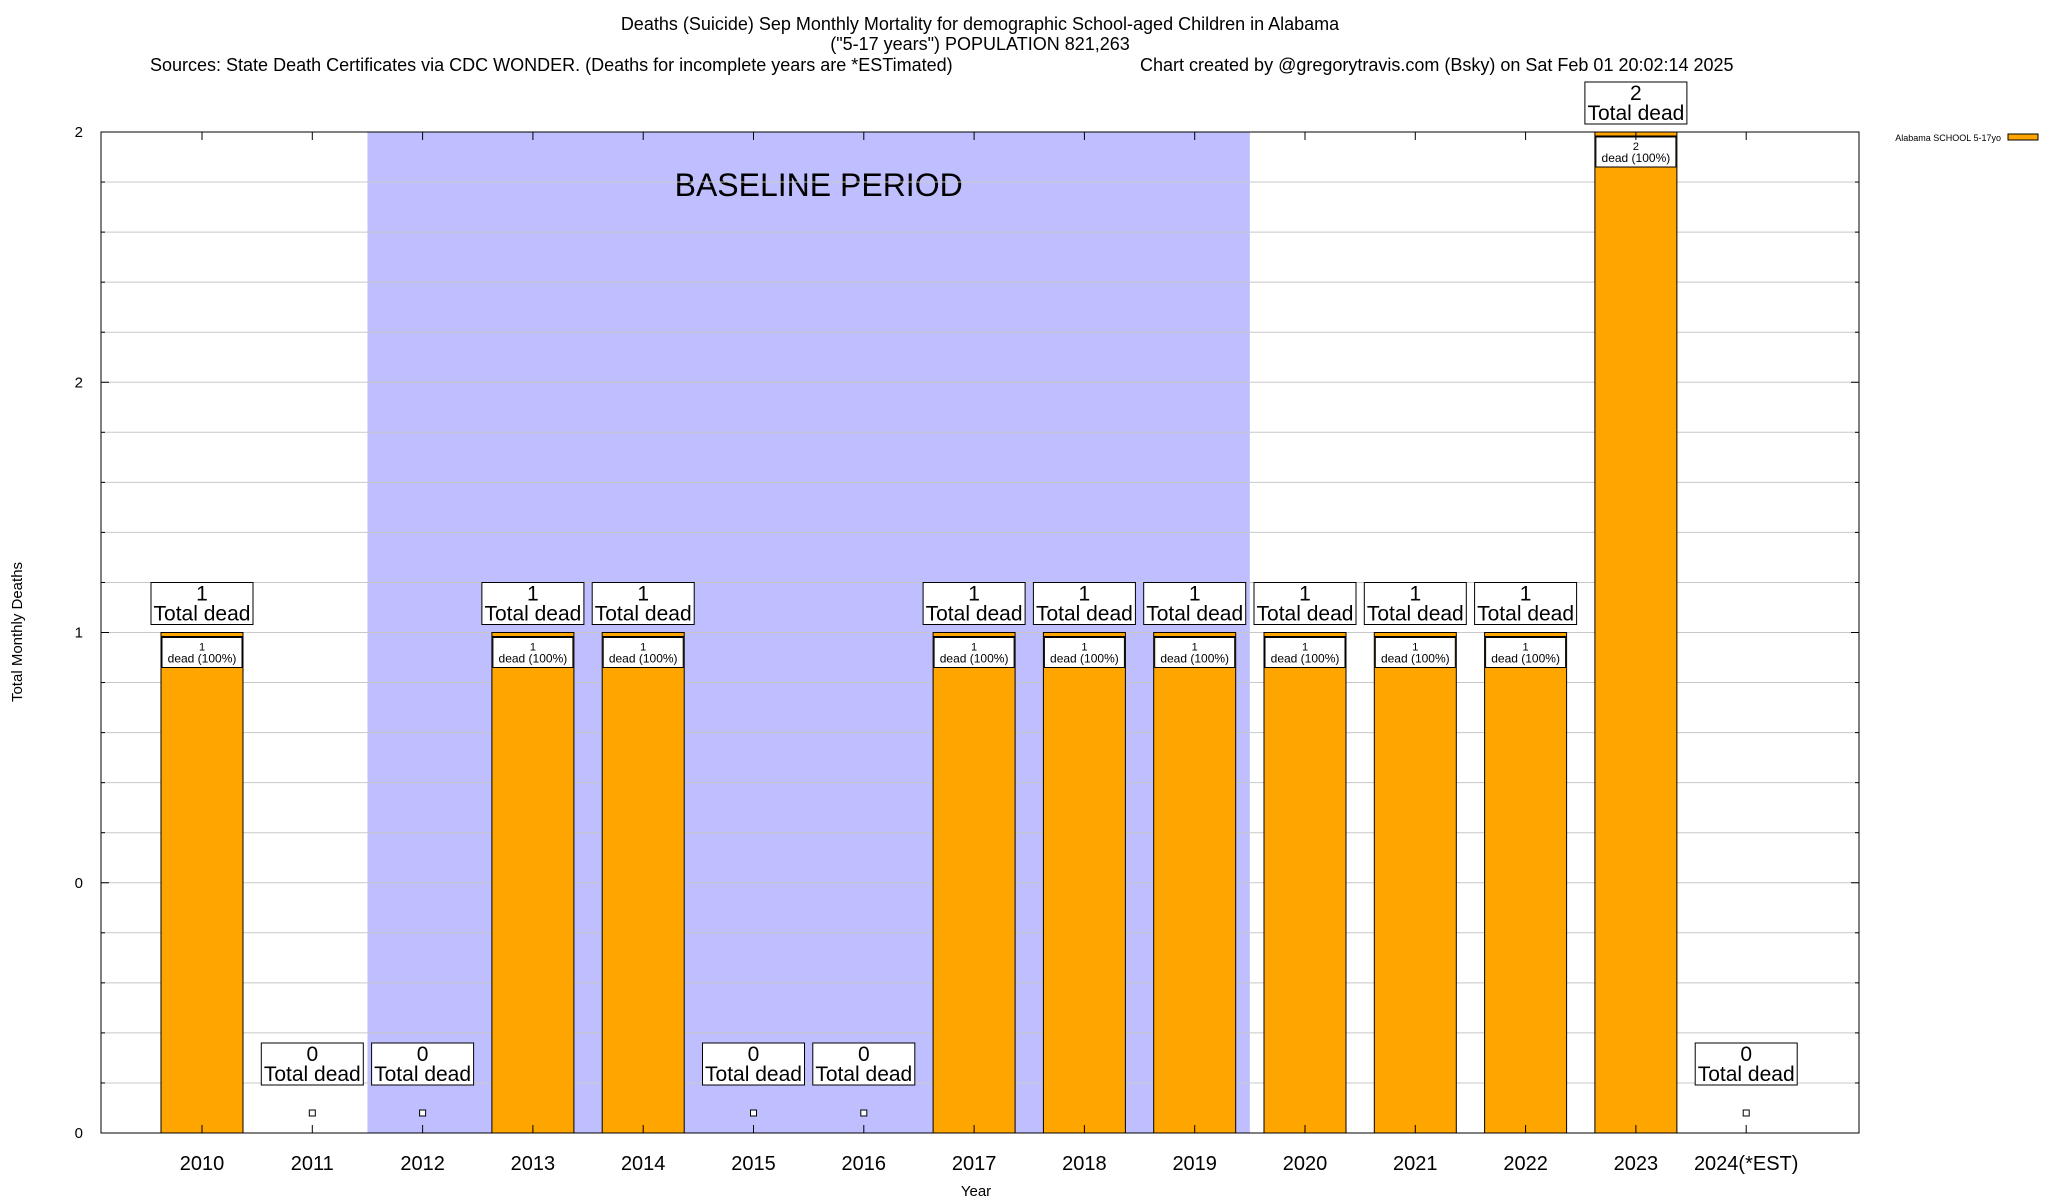  Describe the element at coordinates (1636, 93) in the screenshot. I see `total-label-count: 2` at that location.